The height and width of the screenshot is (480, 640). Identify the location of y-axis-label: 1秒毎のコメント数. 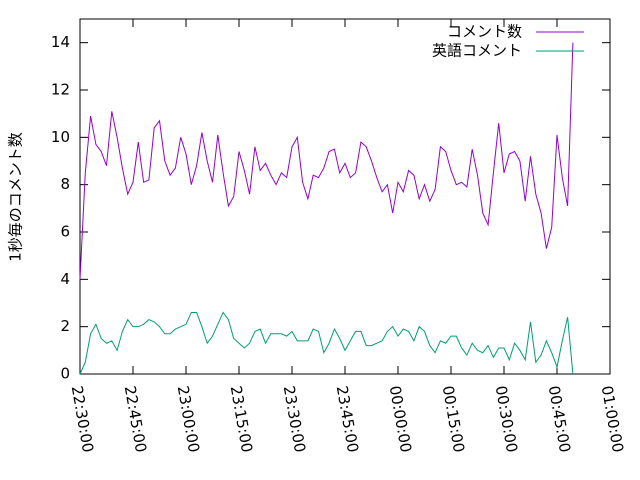
(16, 197).